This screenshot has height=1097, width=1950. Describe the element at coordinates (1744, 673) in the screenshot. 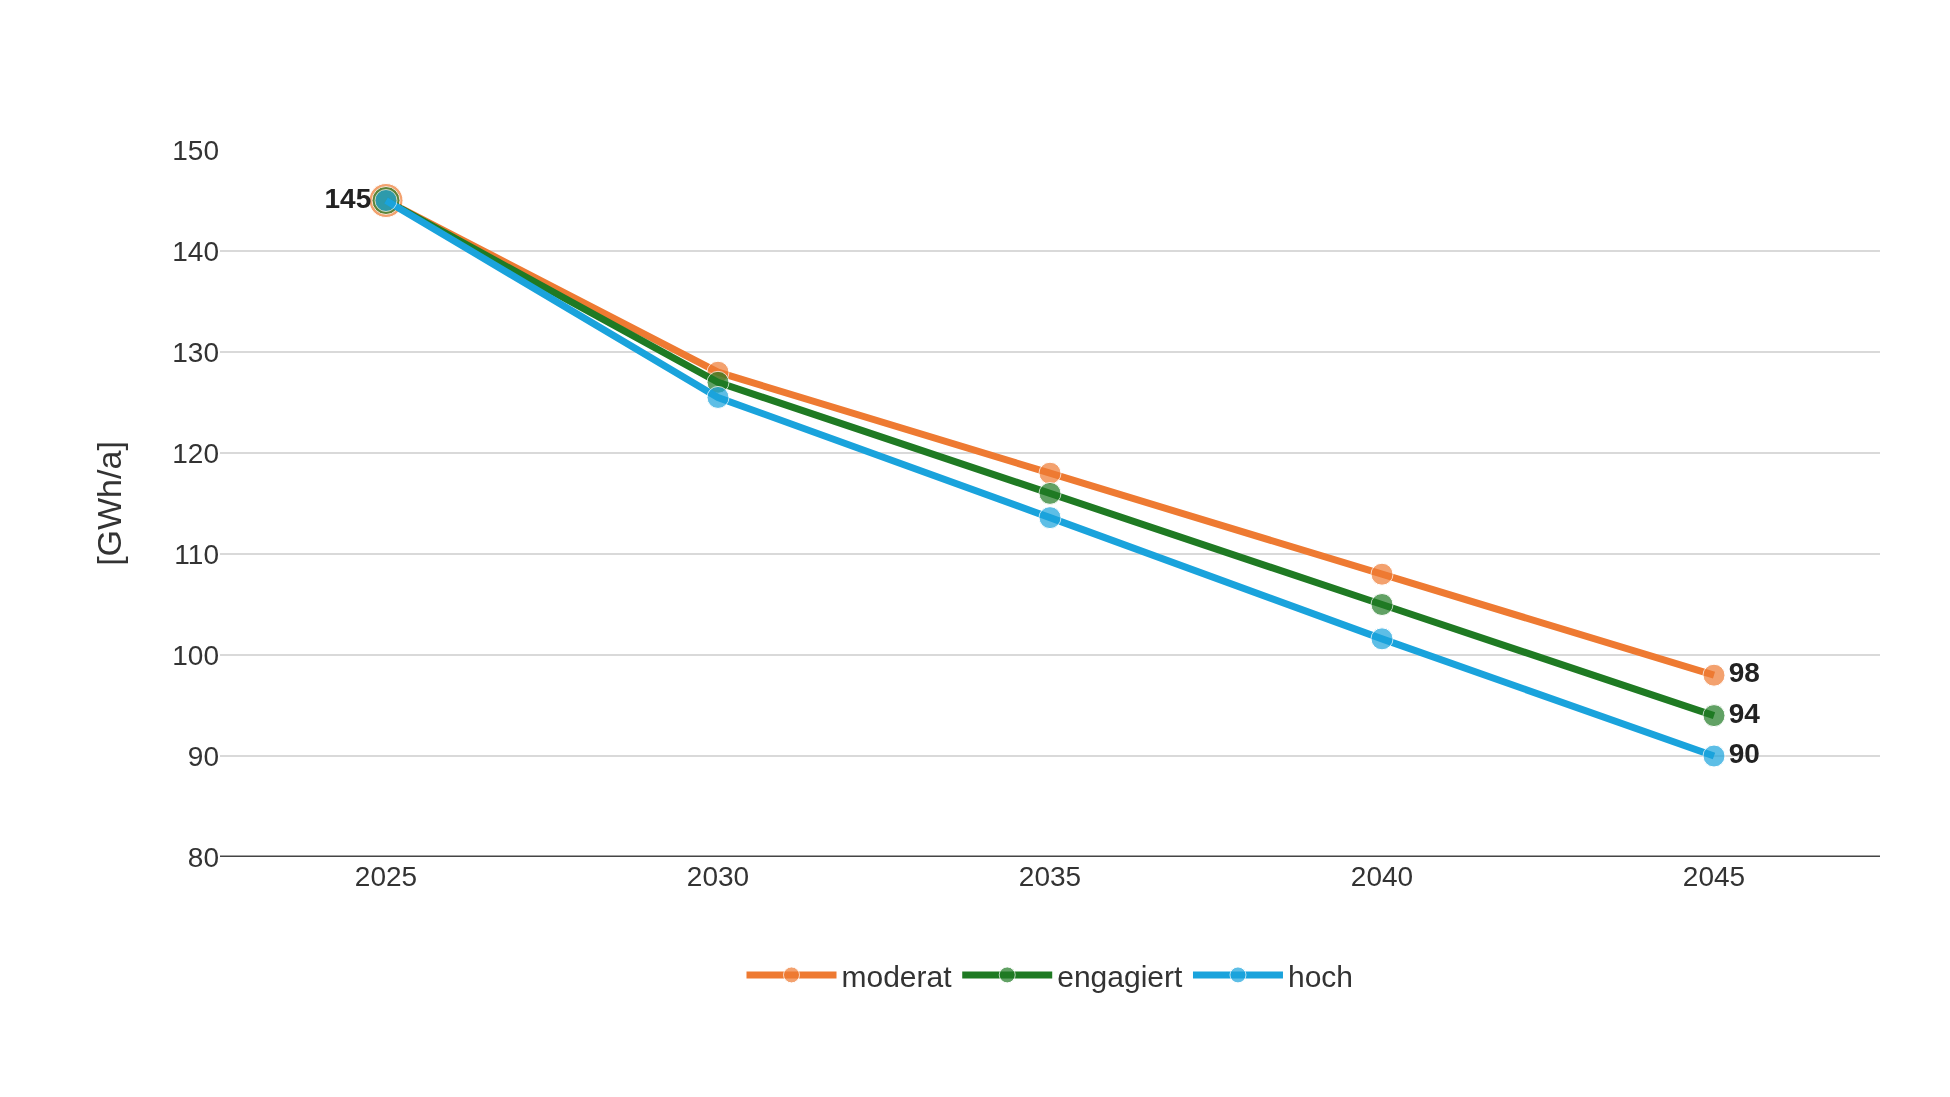

I see `data-label: 98` at that location.